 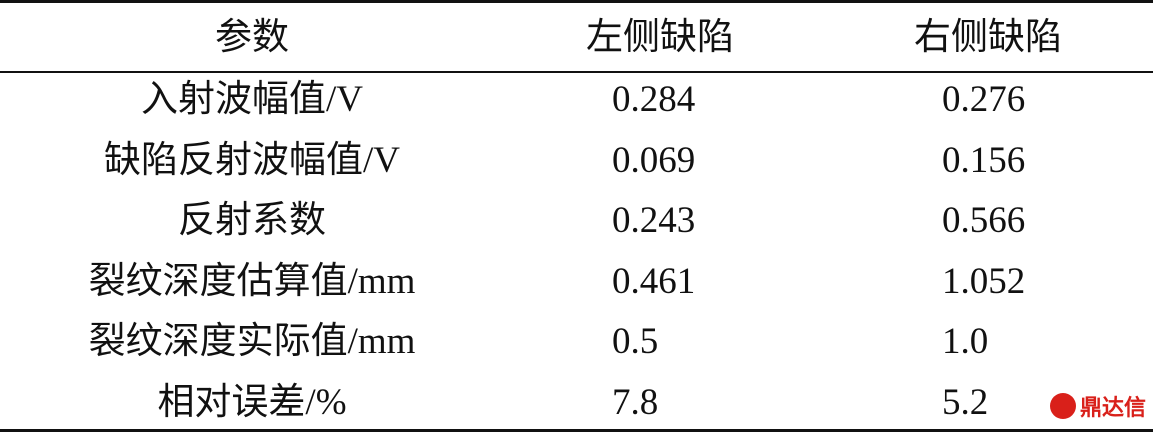 I want to click on value-cell: 1.0, so click(x=965, y=341).